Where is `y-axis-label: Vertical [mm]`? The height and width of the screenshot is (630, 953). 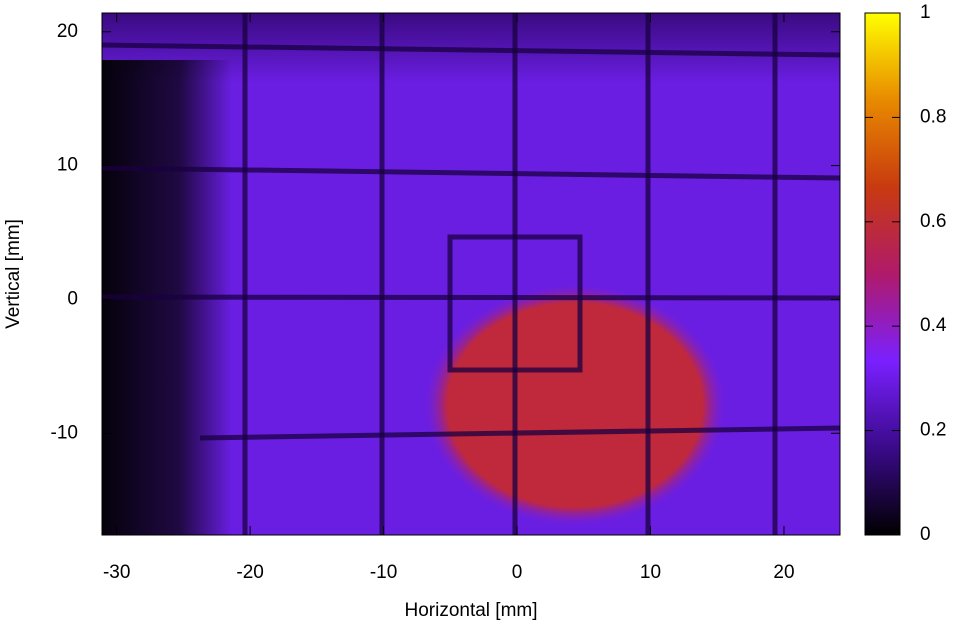 y-axis-label: Vertical [mm] is located at coordinates (13, 274).